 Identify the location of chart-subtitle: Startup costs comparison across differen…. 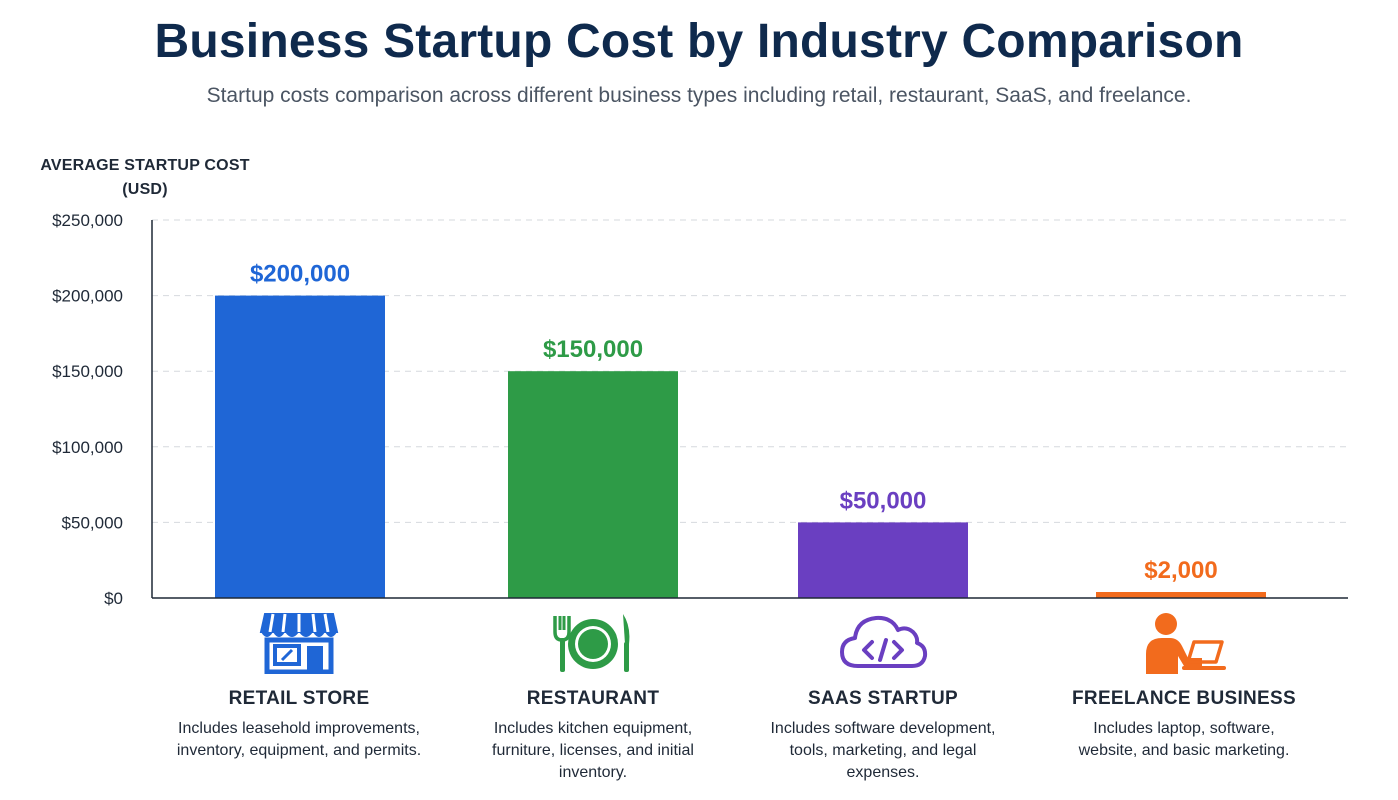
(699, 95).